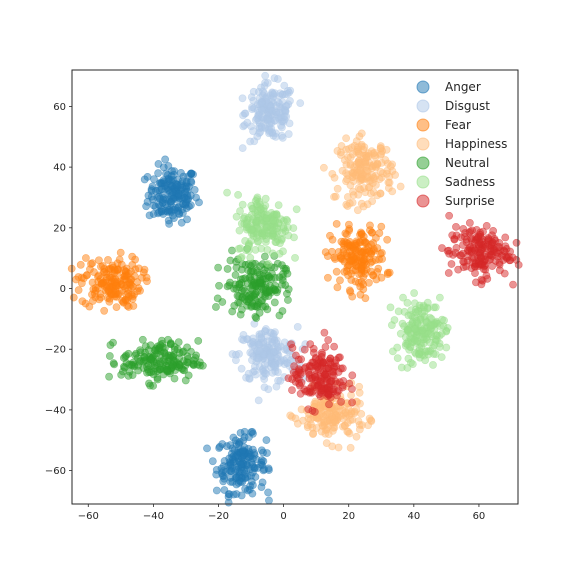 The image size is (576, 576). I want to click on x-tick-label: 60, so click(479, 516).